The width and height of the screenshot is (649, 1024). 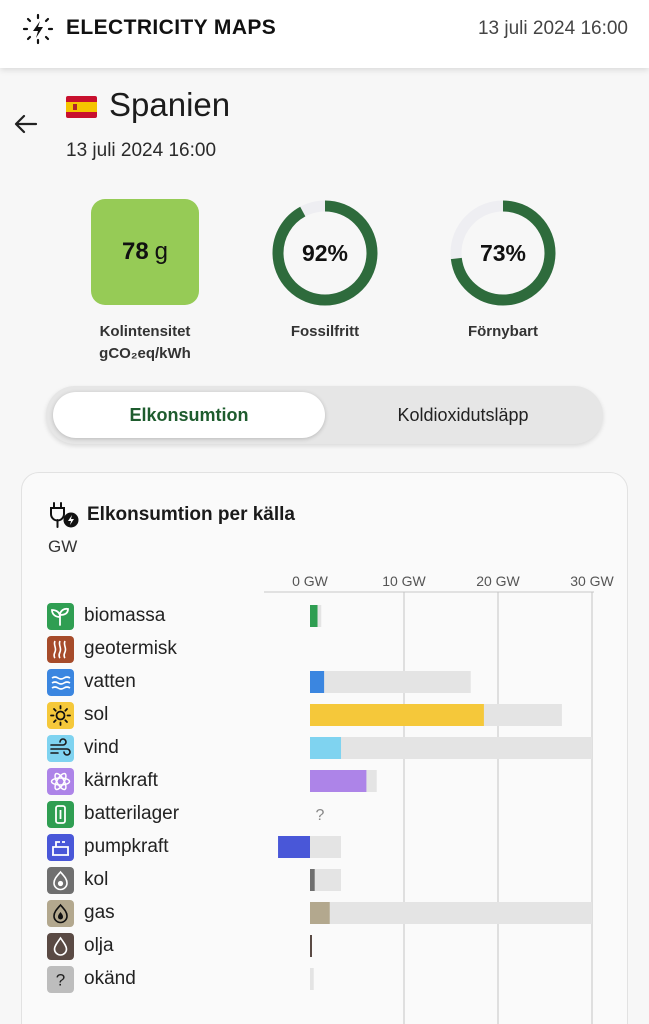 What do you see at coordinates (145, 353) in the screenshot?
I see `carbon-intensity-label-line2: gCO₂eq/kWh` at bounding box center [145, 353].